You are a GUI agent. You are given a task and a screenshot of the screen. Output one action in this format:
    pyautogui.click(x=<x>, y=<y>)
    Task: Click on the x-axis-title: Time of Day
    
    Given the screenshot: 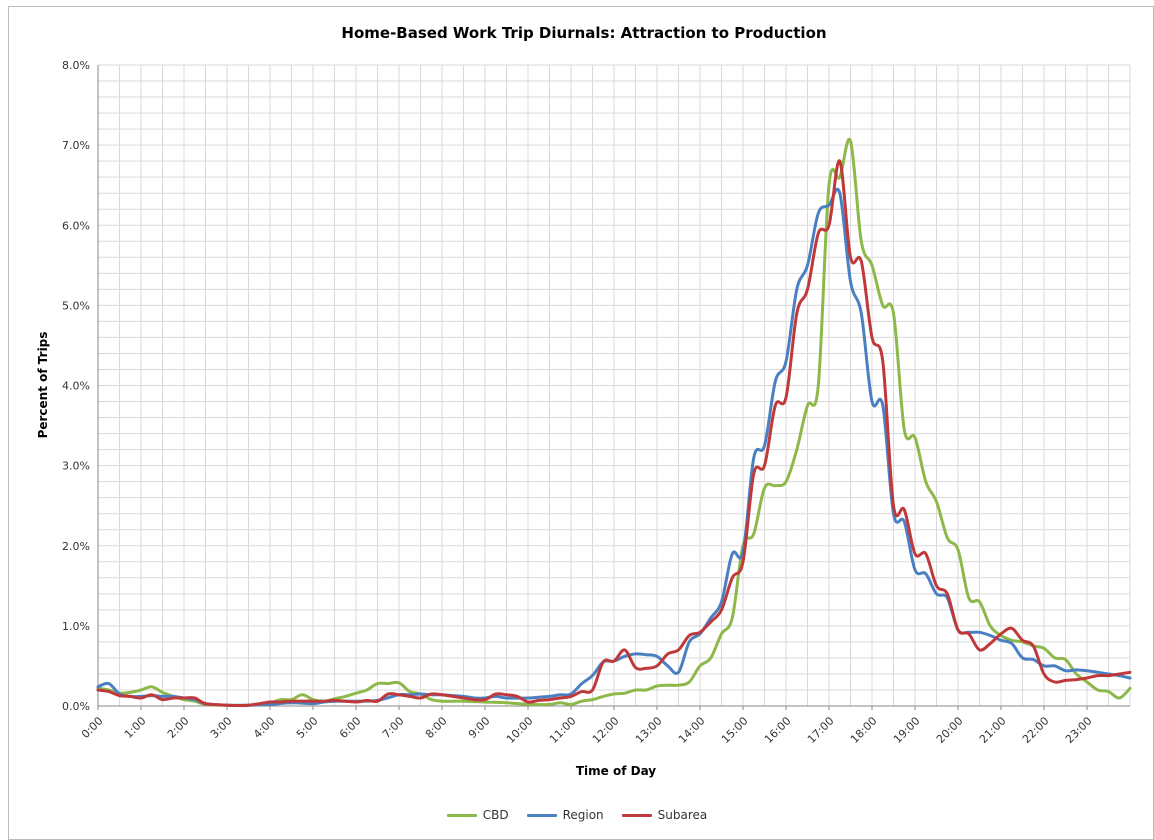 What is the action you would take?
    pyautogui.click(x=616, y=771)
    